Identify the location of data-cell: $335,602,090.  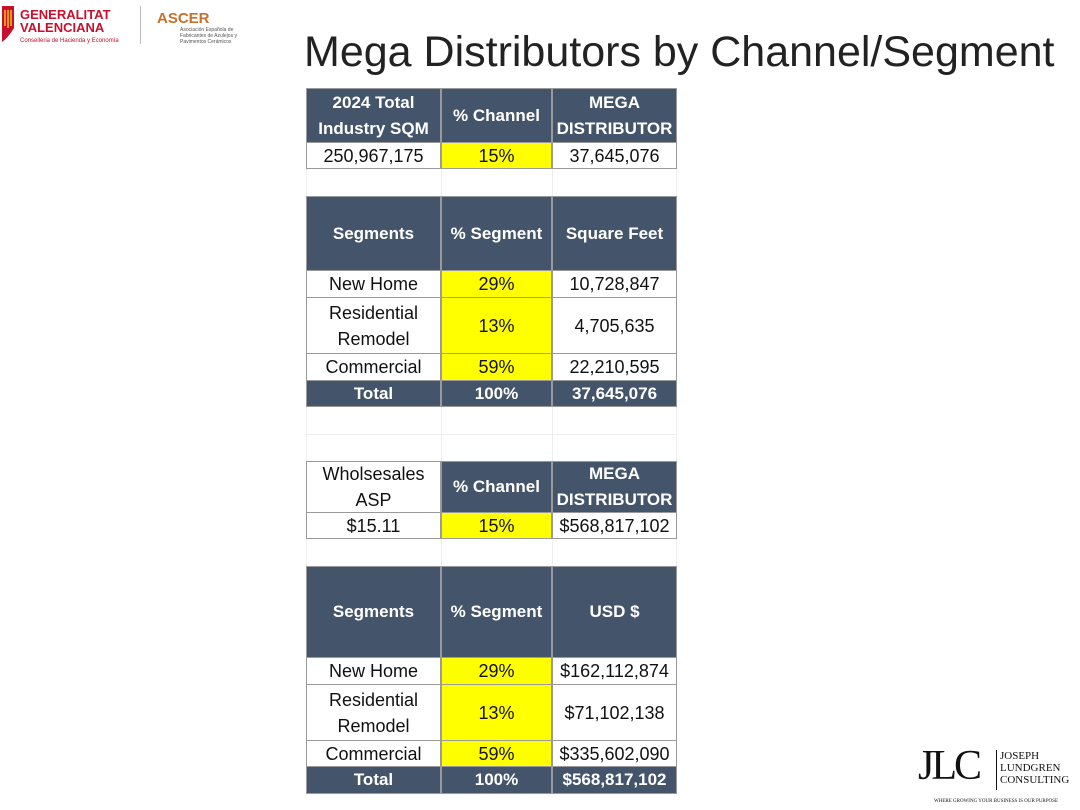
(614, 753).